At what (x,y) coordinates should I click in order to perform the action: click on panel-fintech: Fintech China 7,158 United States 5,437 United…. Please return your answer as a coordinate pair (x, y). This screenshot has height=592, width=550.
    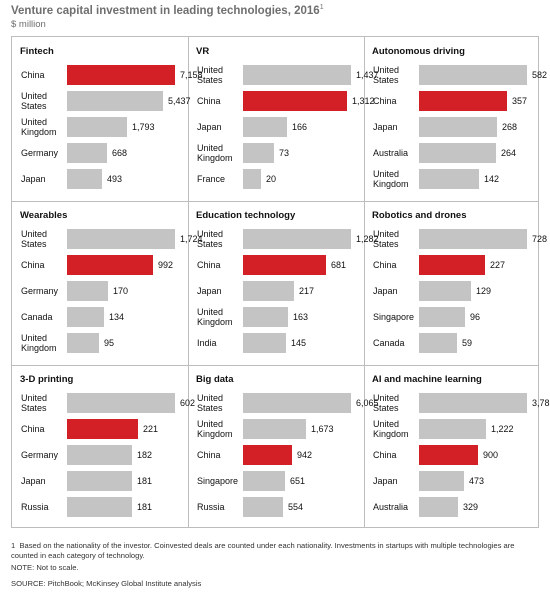
    Looking at the image, I should click on (107, 119).